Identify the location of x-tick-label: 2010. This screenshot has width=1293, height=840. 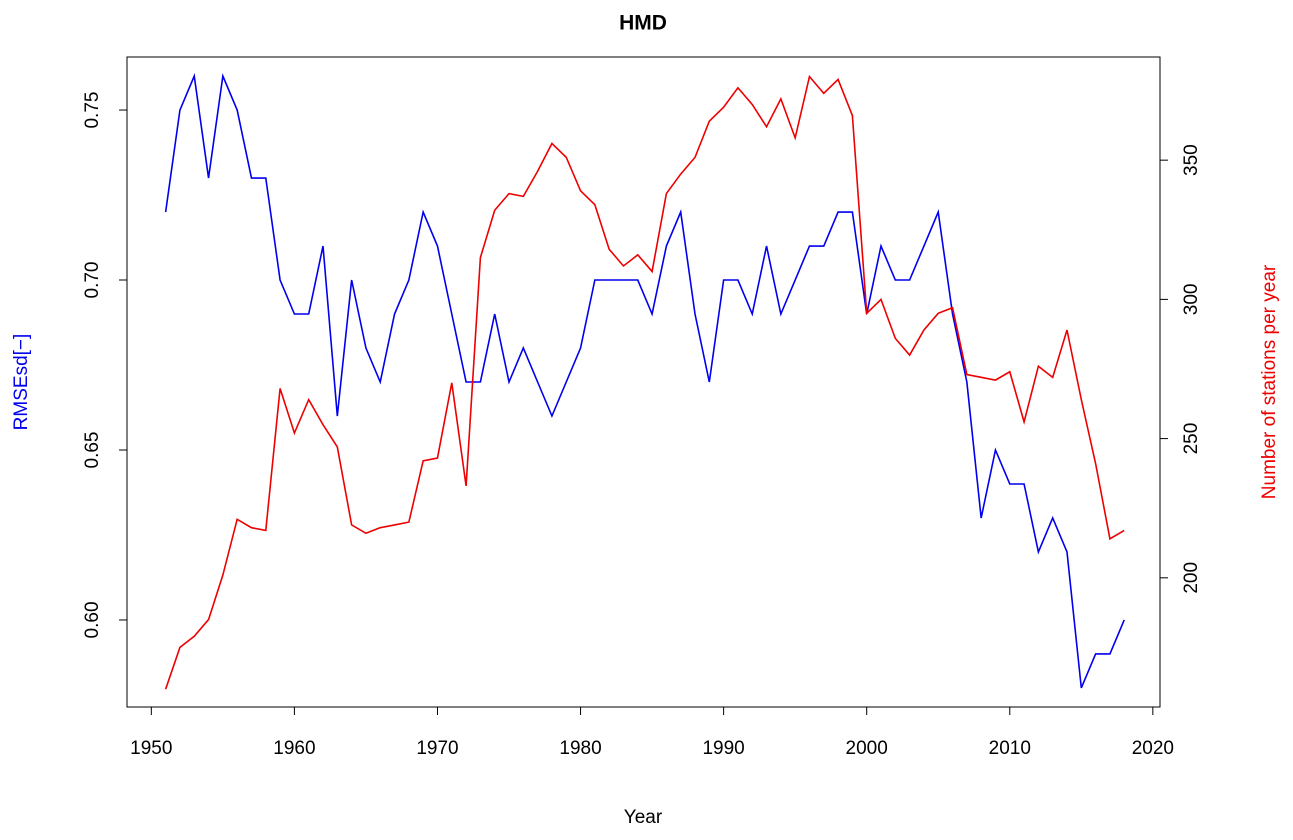
(1010, 748).